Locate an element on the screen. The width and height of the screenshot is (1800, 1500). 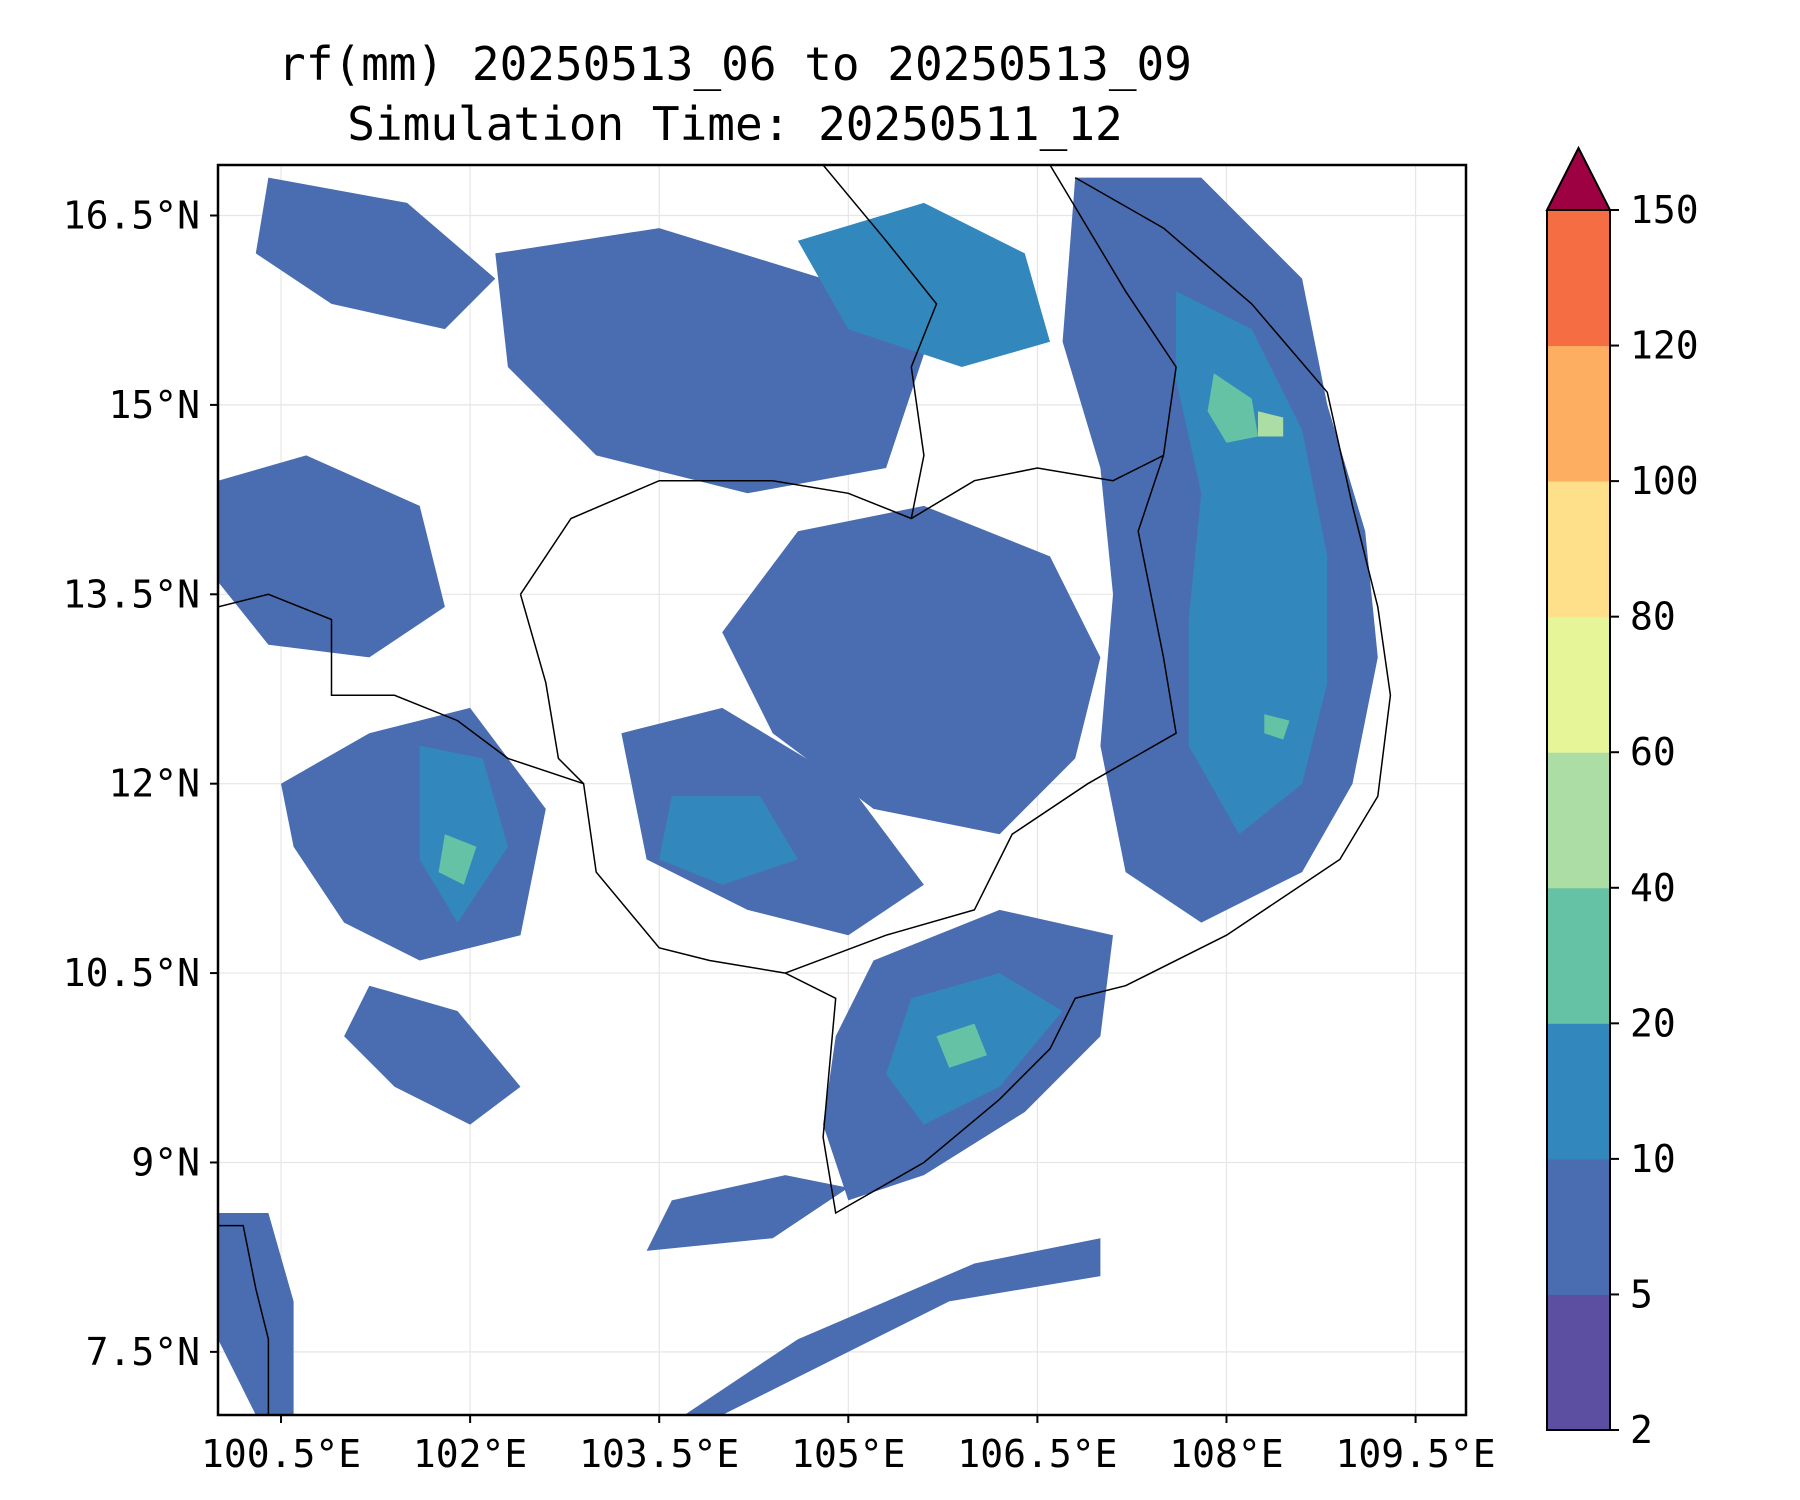
rain-region-malay-coast is located at coordinates (256, 1314).